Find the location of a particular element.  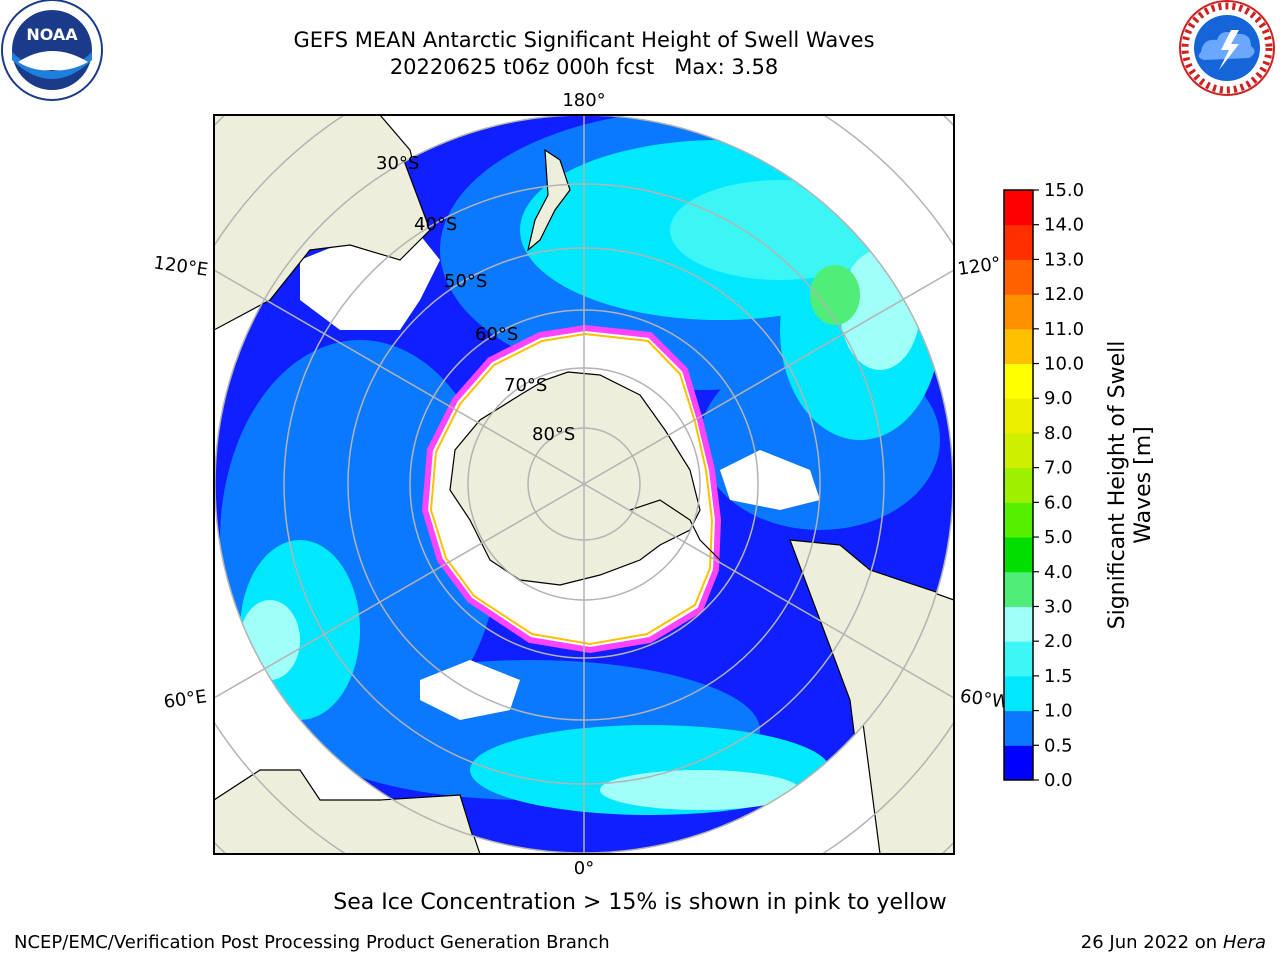

lon-label-180: 180° is located at coordinates (583, 100).